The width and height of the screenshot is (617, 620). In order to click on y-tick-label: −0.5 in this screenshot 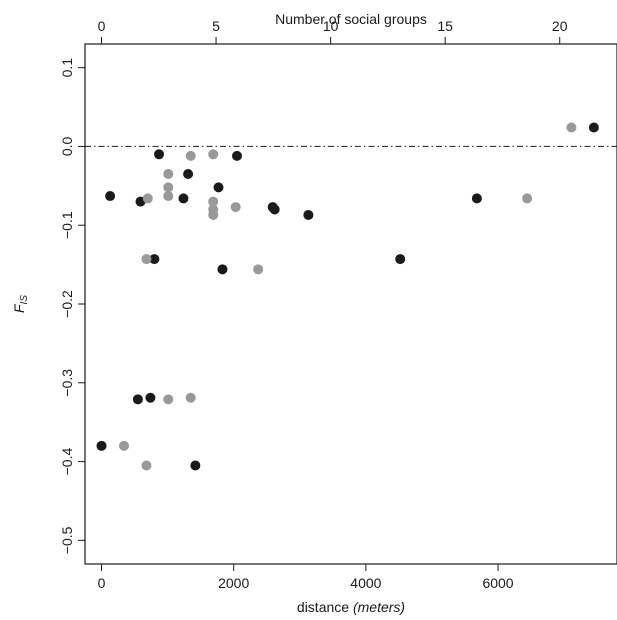, I will do `click(67, 540)`.